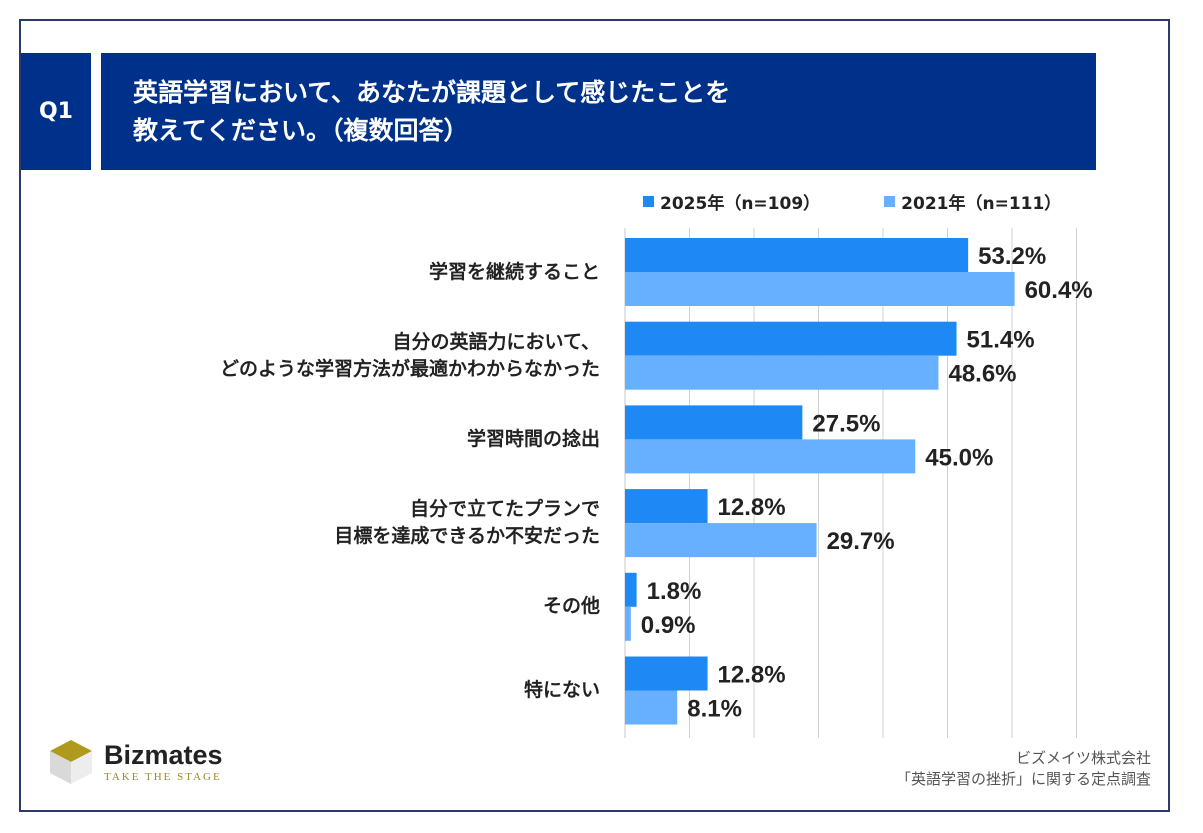 The image size is (1203, 833). What do you see at coordinates (504, 509) in the screenshot?
I see `category-label-3-line-0: 自分で立てたプランで` at bounding box center [504, 509].